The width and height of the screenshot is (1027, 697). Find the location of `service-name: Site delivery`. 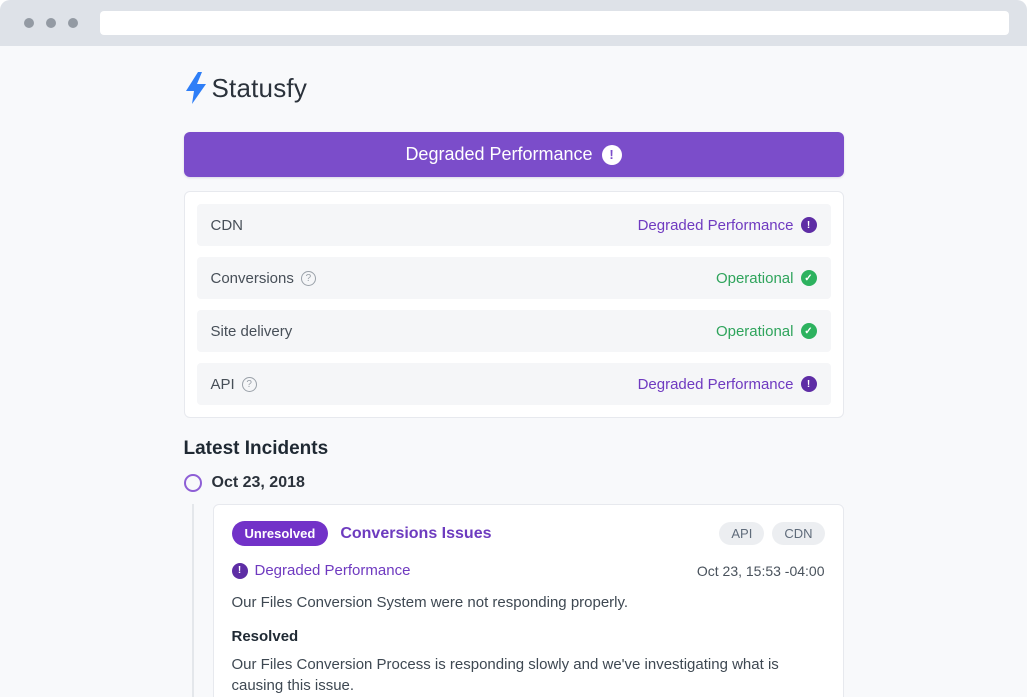

service-name: Site delivery is located at coordinates (252, 331).